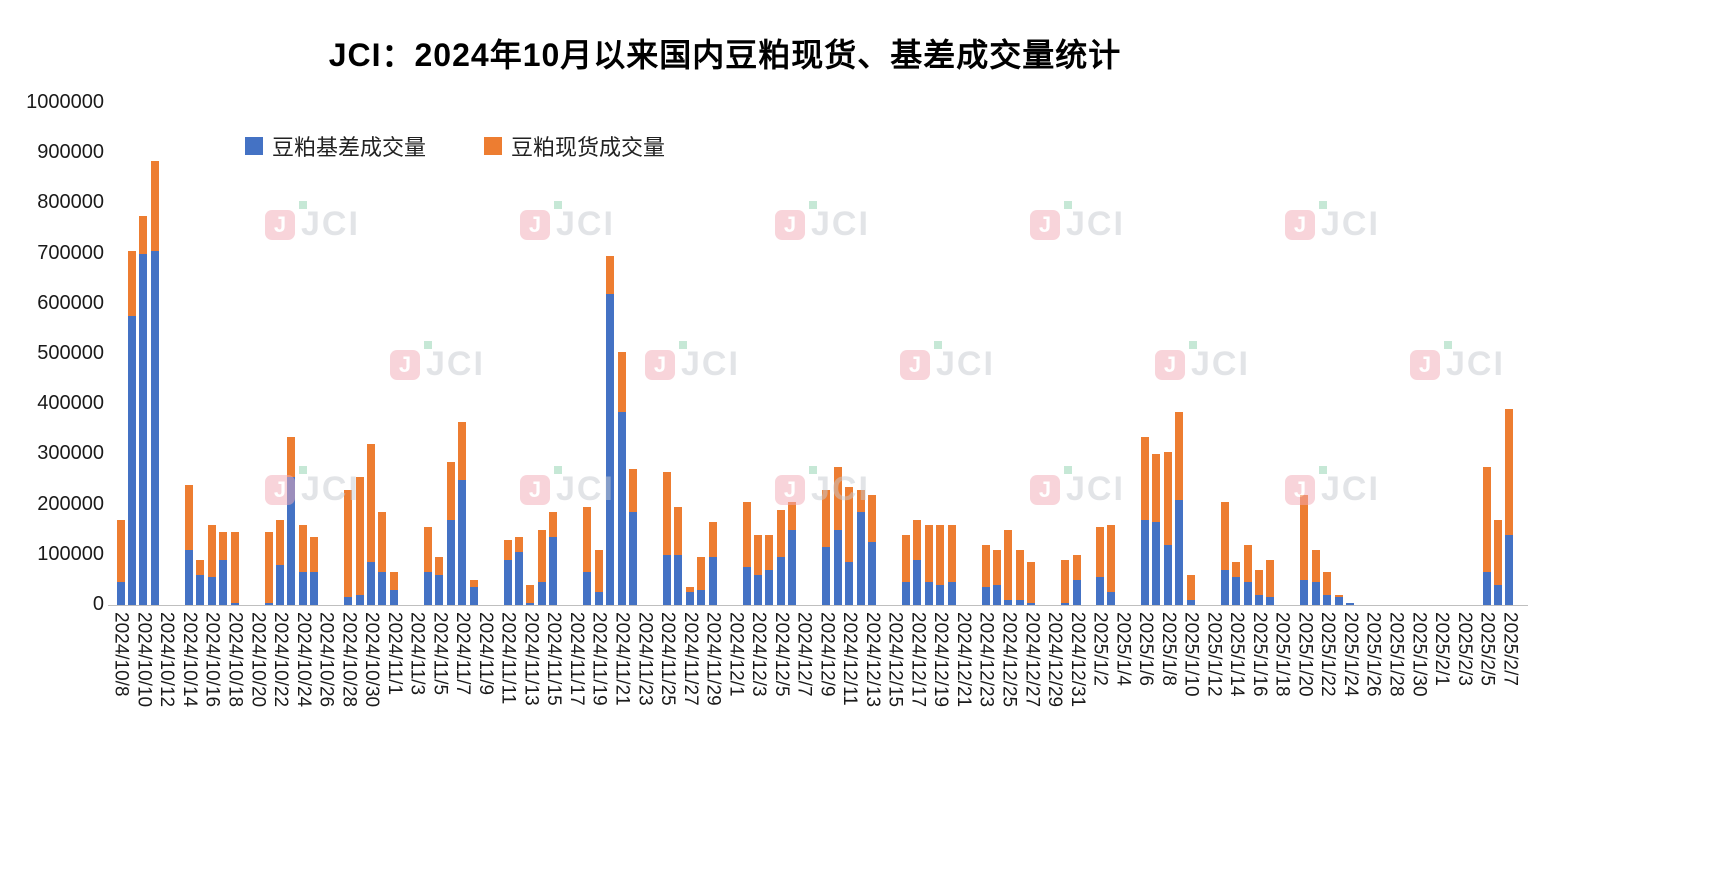 Image resolution: width=1721 pixels, height=879 pixels. I want to click on x-tick-label: 2024/10/8, so click(121, 654).